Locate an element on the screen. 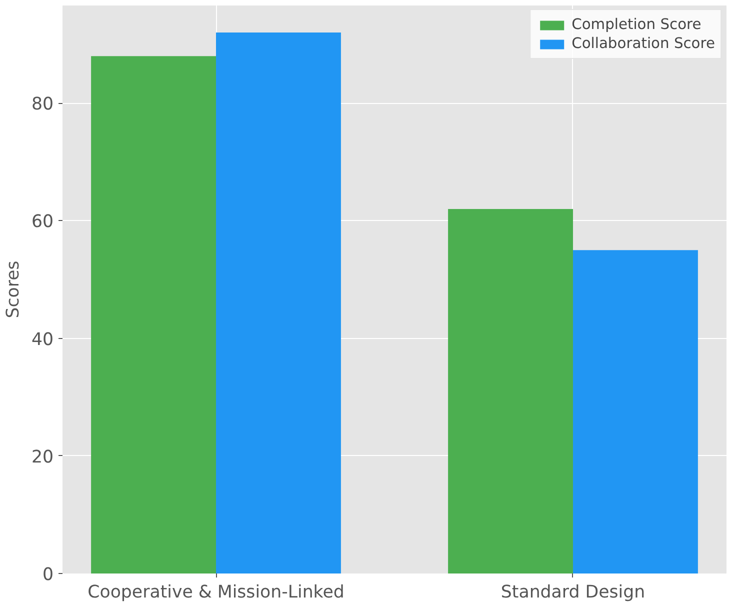 The height and width of the screenshot is (605, 731). legend-label: Completion Score is located at coordinates (637, 24).